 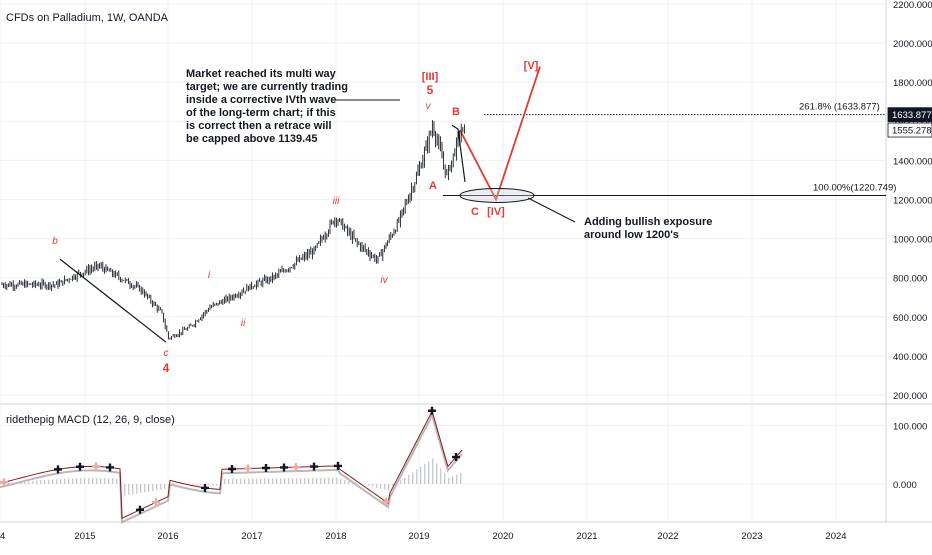 What do you see at coordinates (243, 323) in the screenshot?
I see `wave-label: ii` at bounding box center [243, 323].